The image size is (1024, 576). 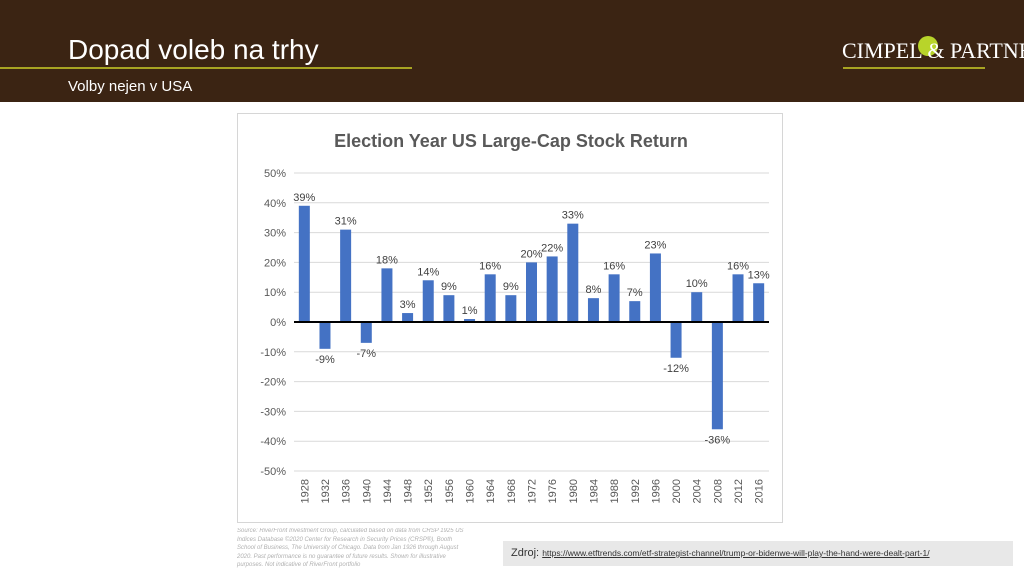 I want to click on x-tick-label: 1976, so click(x=553, y=491).